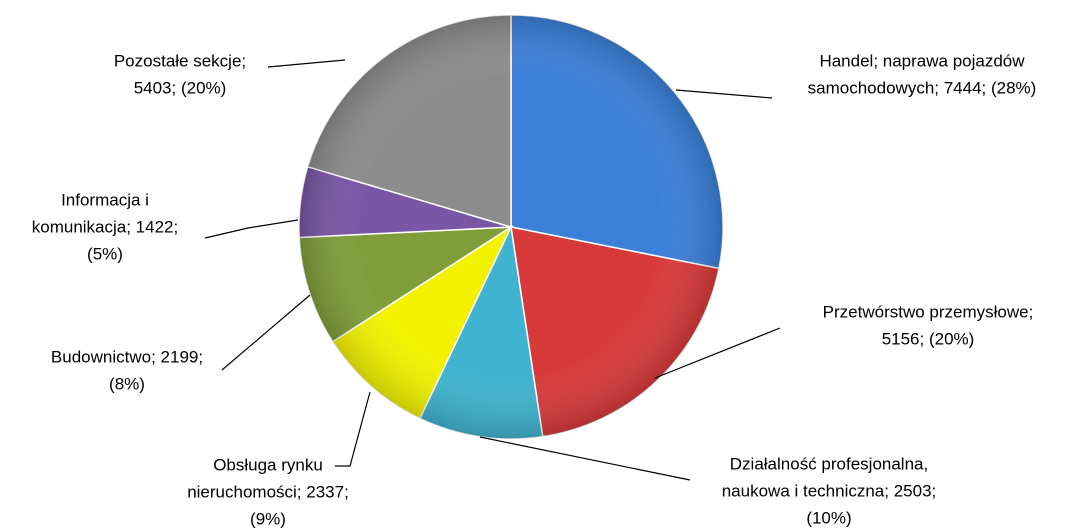 The width and height of the screenshot is (1070, 531). What do you see at coordinates (268, 491) in the screenshot?
I see `data-label: nieruchomości; 2337;` at bounding box center [268, 491].